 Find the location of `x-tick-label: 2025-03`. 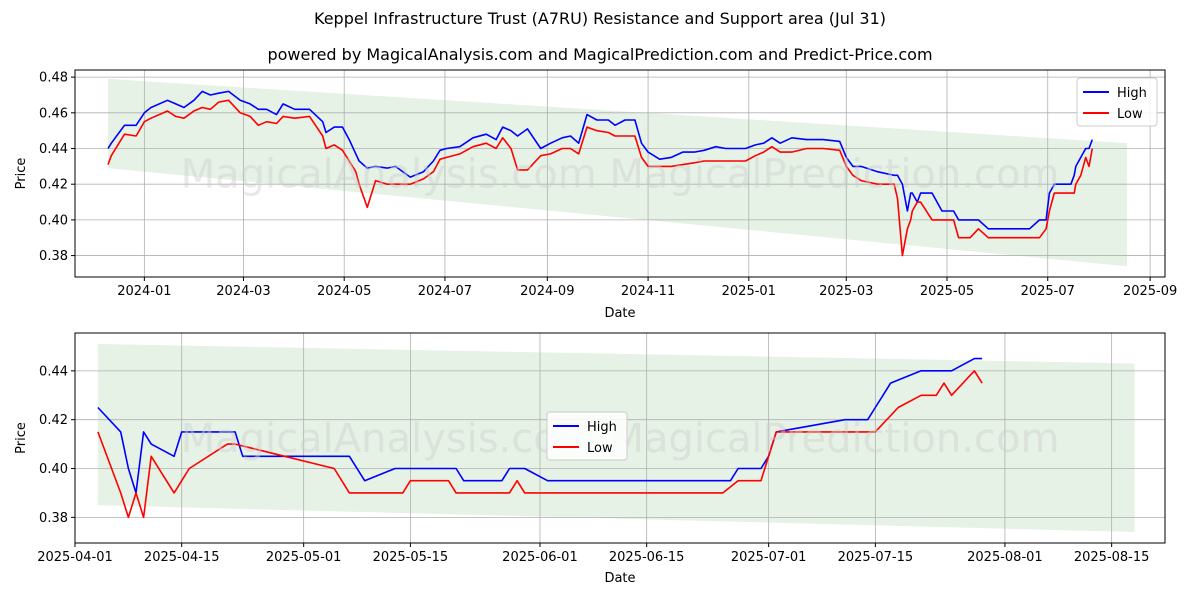

x-tick-label: 2025-03 is located at coordinates (846, 291).